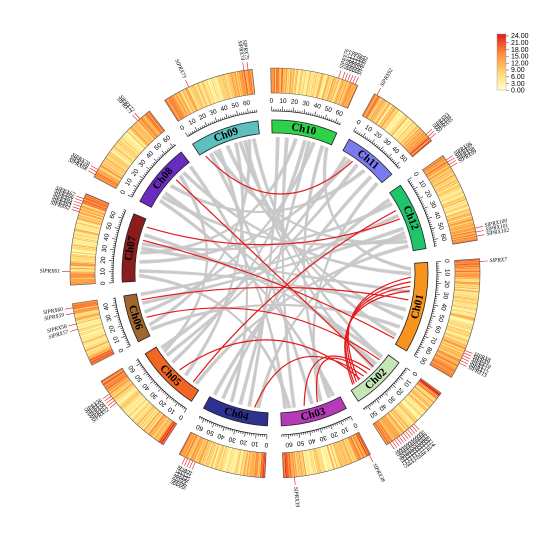 This screenshot has height=546, width=550. What do you see at coordinates (172, 374) in the screenshot?
I see `chromosome-band` at bounding box center [172, 374].